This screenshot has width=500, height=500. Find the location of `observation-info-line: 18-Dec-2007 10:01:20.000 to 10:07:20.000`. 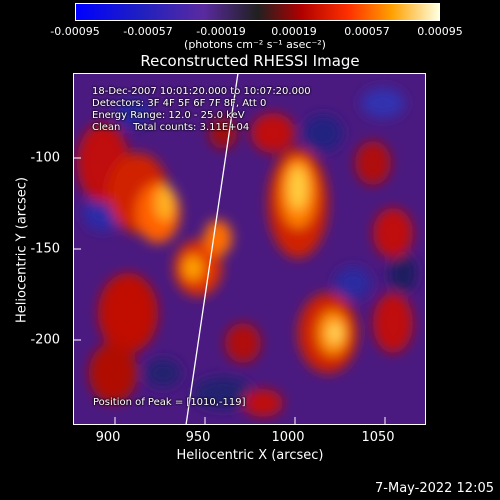

observation-info-line: 18-Dec-2007 10:01:20.000 to 10:07:20.000 is located at coordinates (201, 91).